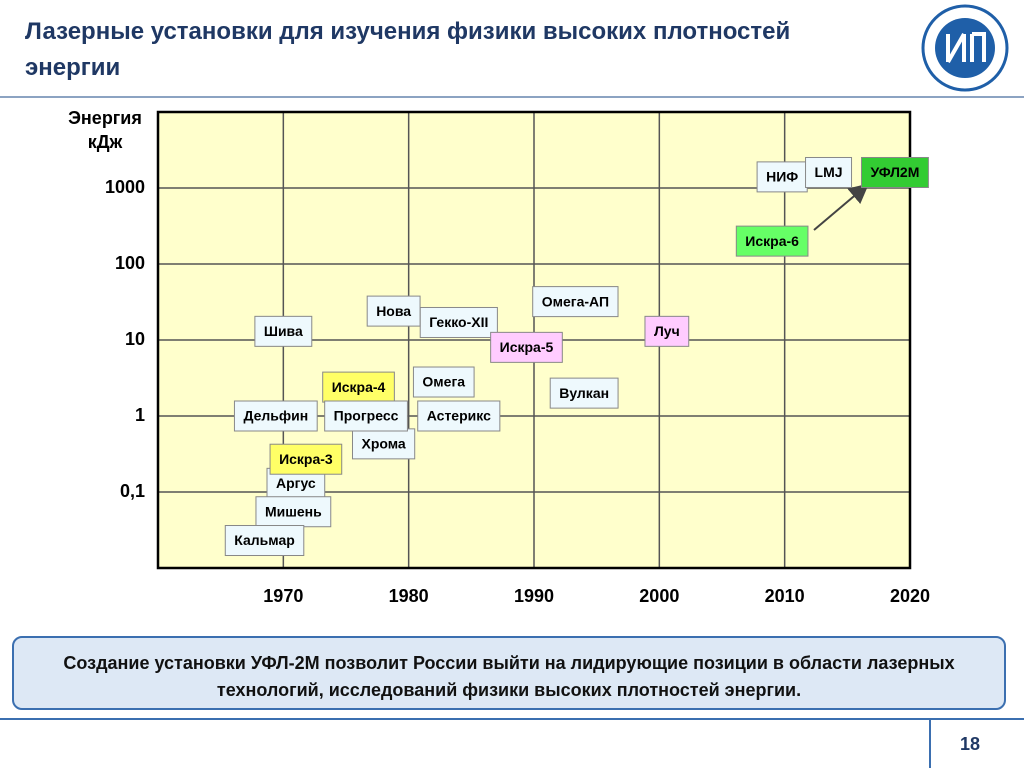 This screenshot has width=1024, height=768. Describe the element at coordinates (534, 596) in the screenshot. I see `x-tick-label: 1990` at that location.